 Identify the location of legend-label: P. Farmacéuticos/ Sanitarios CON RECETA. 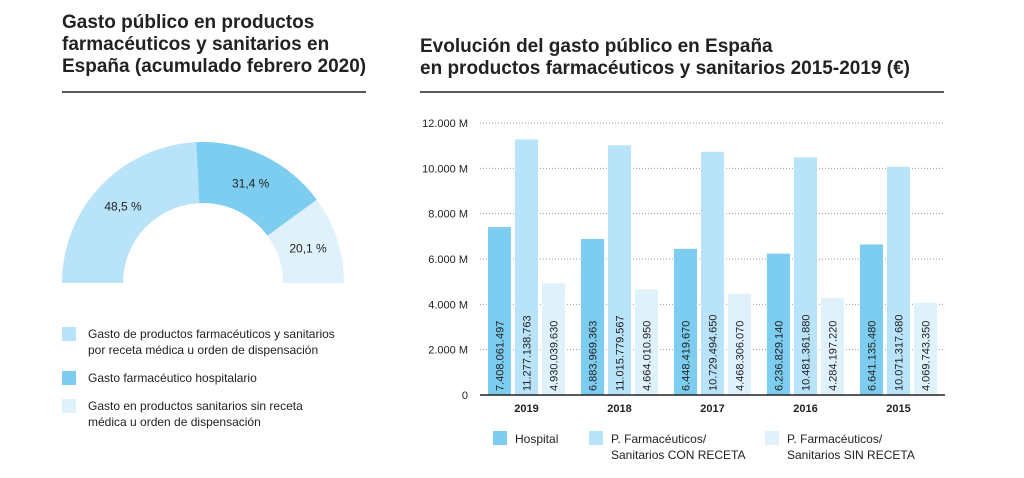
(678, 447).